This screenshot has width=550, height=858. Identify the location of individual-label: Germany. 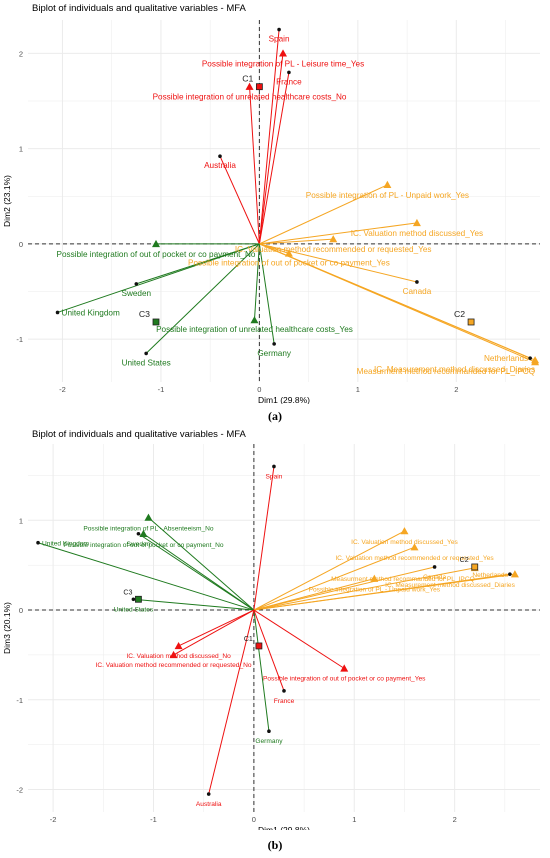
(269, 741).